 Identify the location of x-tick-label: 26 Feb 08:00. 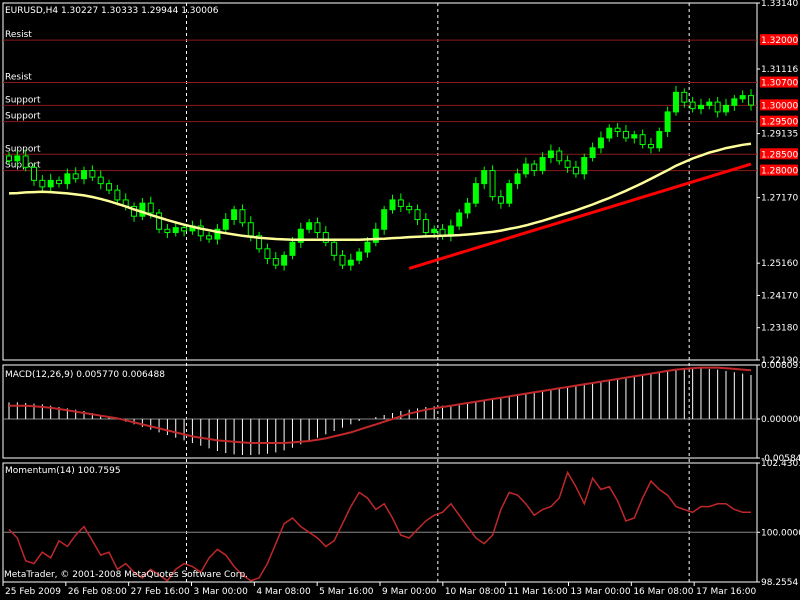
(97, 592).